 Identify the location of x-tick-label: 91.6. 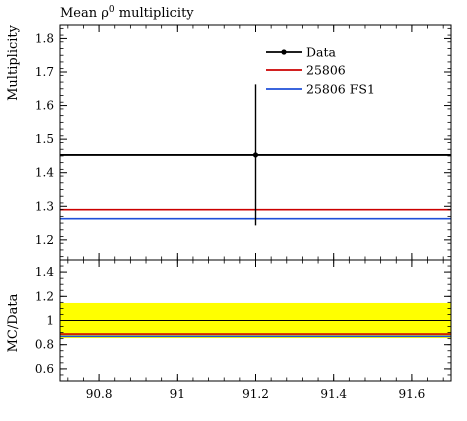
(412, 394).